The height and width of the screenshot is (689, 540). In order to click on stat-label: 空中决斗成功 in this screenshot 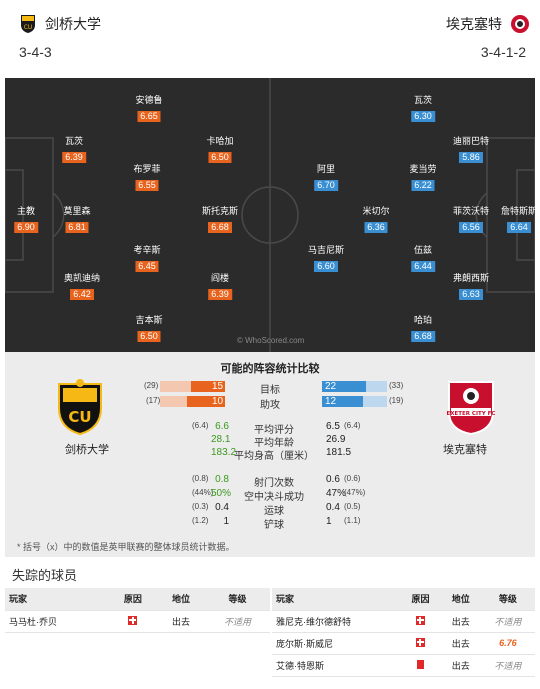, I will do `click(274, 497)`.